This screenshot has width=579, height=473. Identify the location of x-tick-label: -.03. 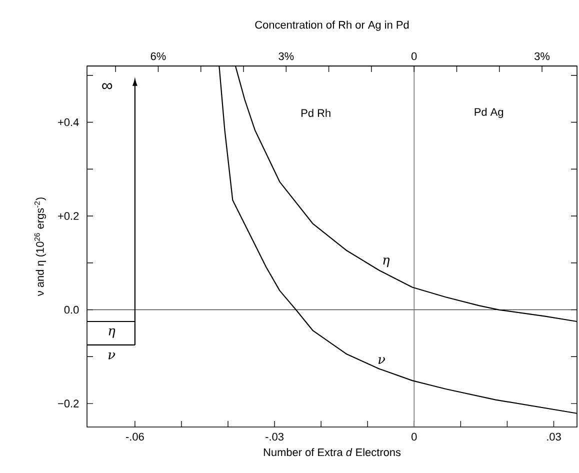
(275, 436).